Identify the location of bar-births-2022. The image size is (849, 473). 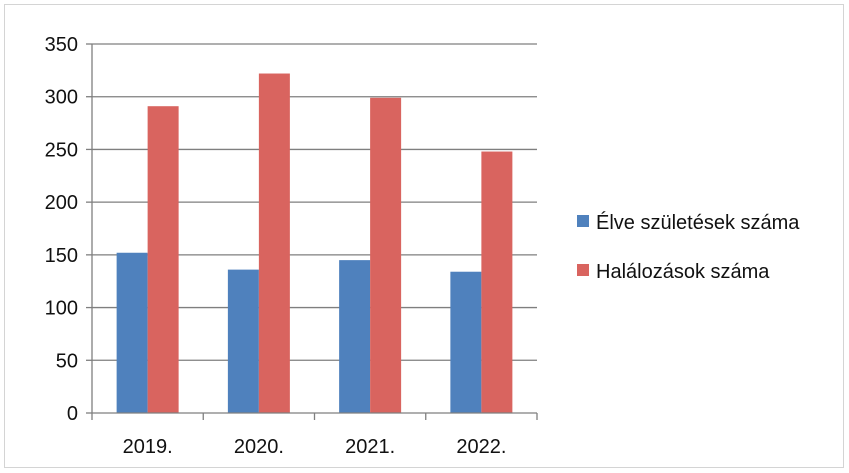
(466, 342).